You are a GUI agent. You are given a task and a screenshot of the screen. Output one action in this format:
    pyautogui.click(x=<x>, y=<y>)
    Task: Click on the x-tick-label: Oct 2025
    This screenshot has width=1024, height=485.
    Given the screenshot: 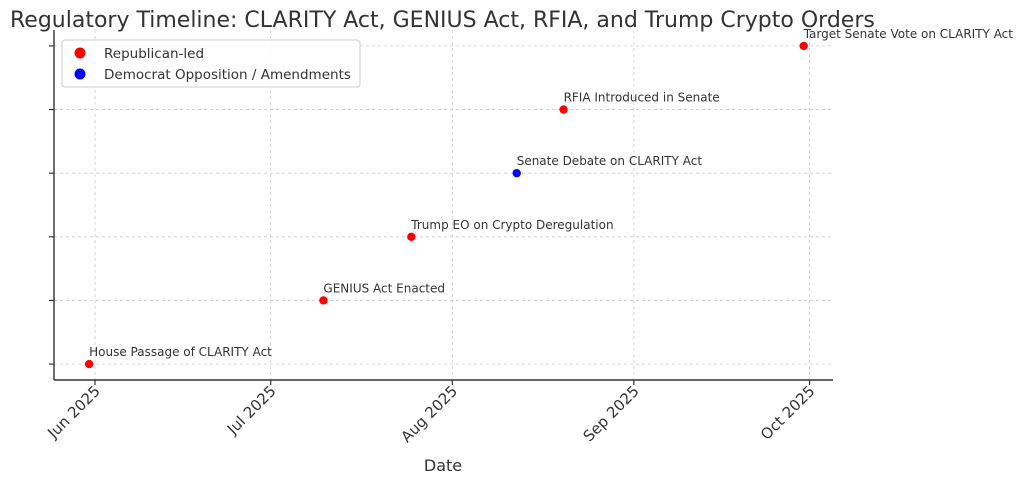 What is the action you would take?
    pyautogui.click(x=787, y=412)
    